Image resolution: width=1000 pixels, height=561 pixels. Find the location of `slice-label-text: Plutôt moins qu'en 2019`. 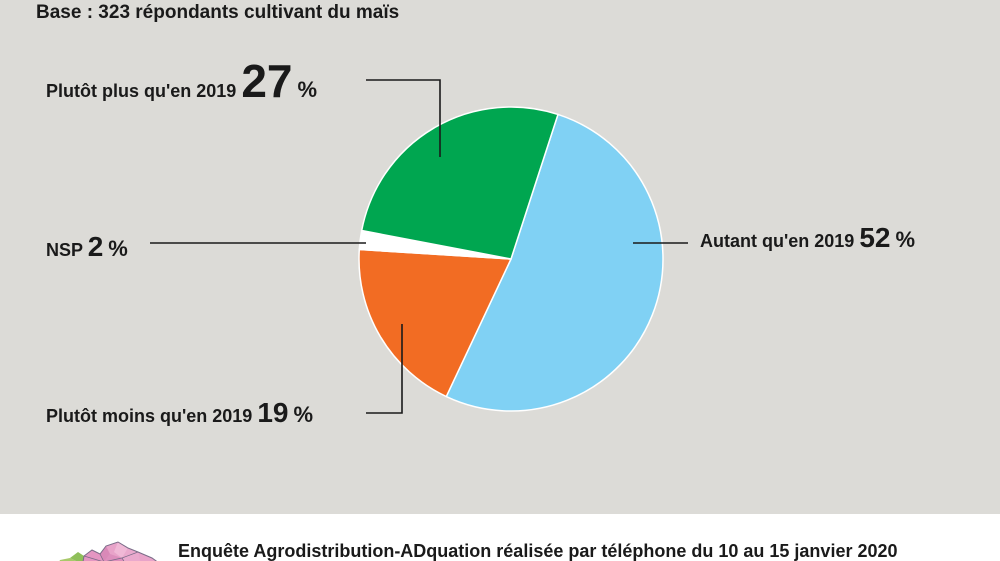

slice-label-text: Plutôt moins qu'en 2019 is located at coordinates (149, 416).